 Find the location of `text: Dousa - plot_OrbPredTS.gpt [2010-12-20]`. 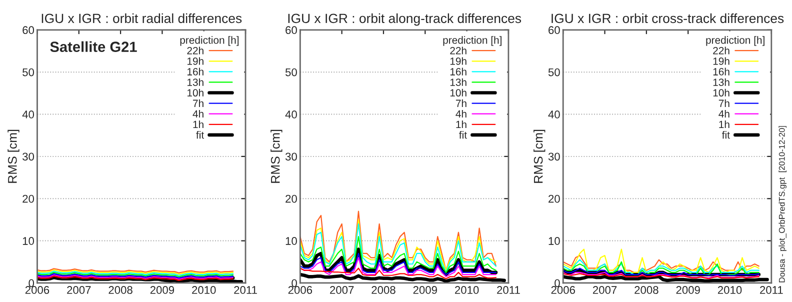

text: Dousa - plot_OrbPredTS.gpt [2010-12-20] is located at coordinates (782, 204).